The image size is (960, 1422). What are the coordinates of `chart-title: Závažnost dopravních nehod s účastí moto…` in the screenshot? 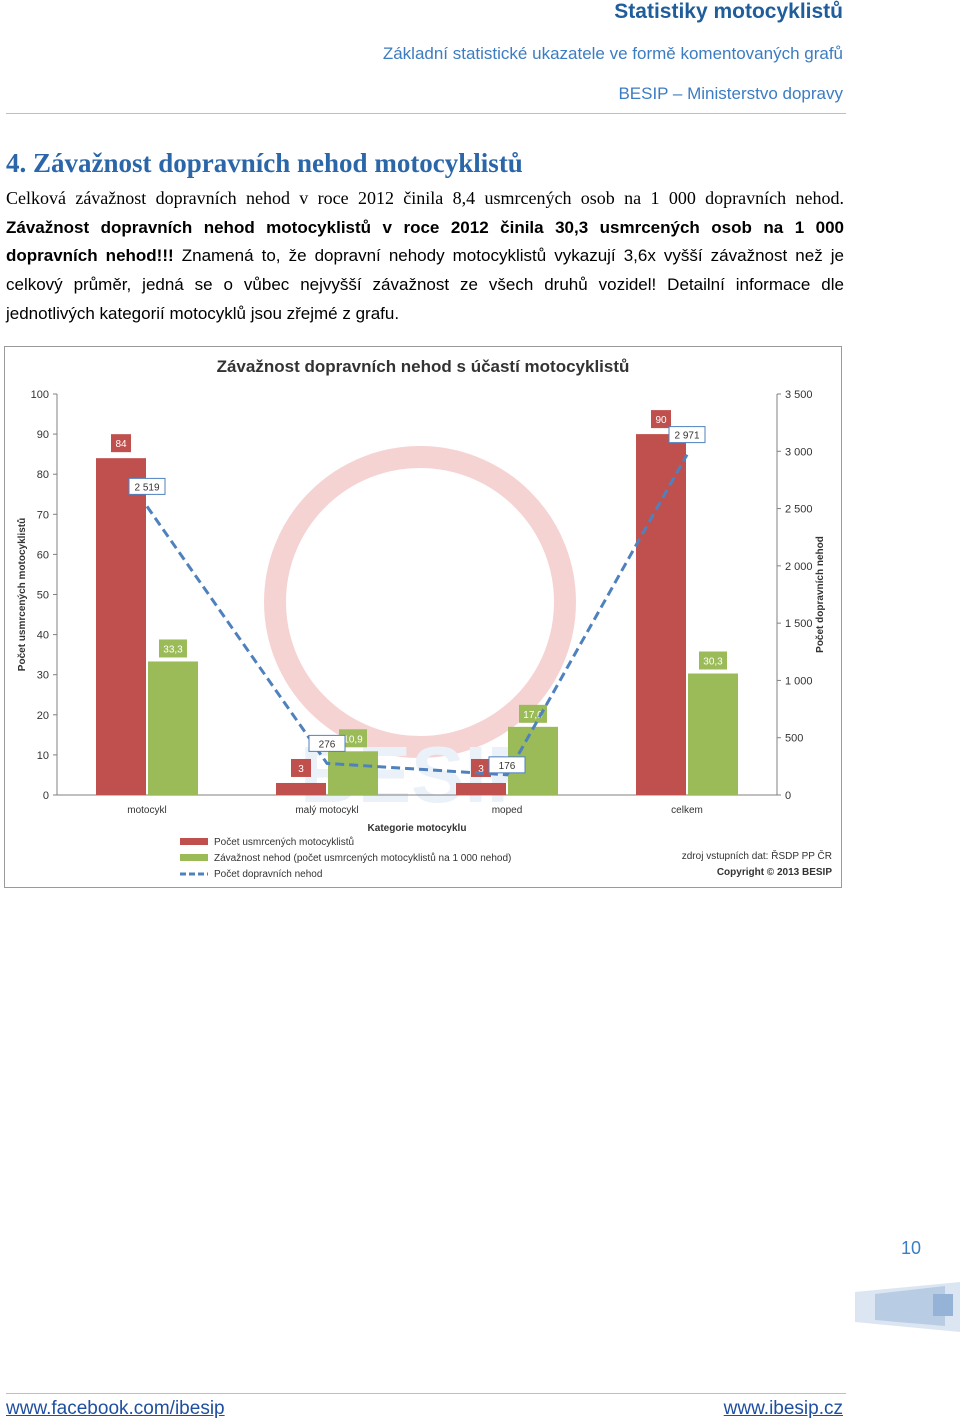 It's located at (423, 366).